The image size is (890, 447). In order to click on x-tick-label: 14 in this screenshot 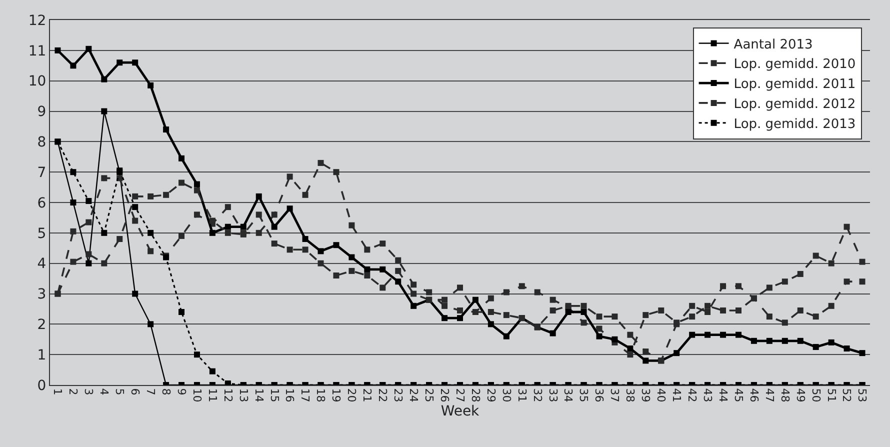, I will do `click(259, 395)`.